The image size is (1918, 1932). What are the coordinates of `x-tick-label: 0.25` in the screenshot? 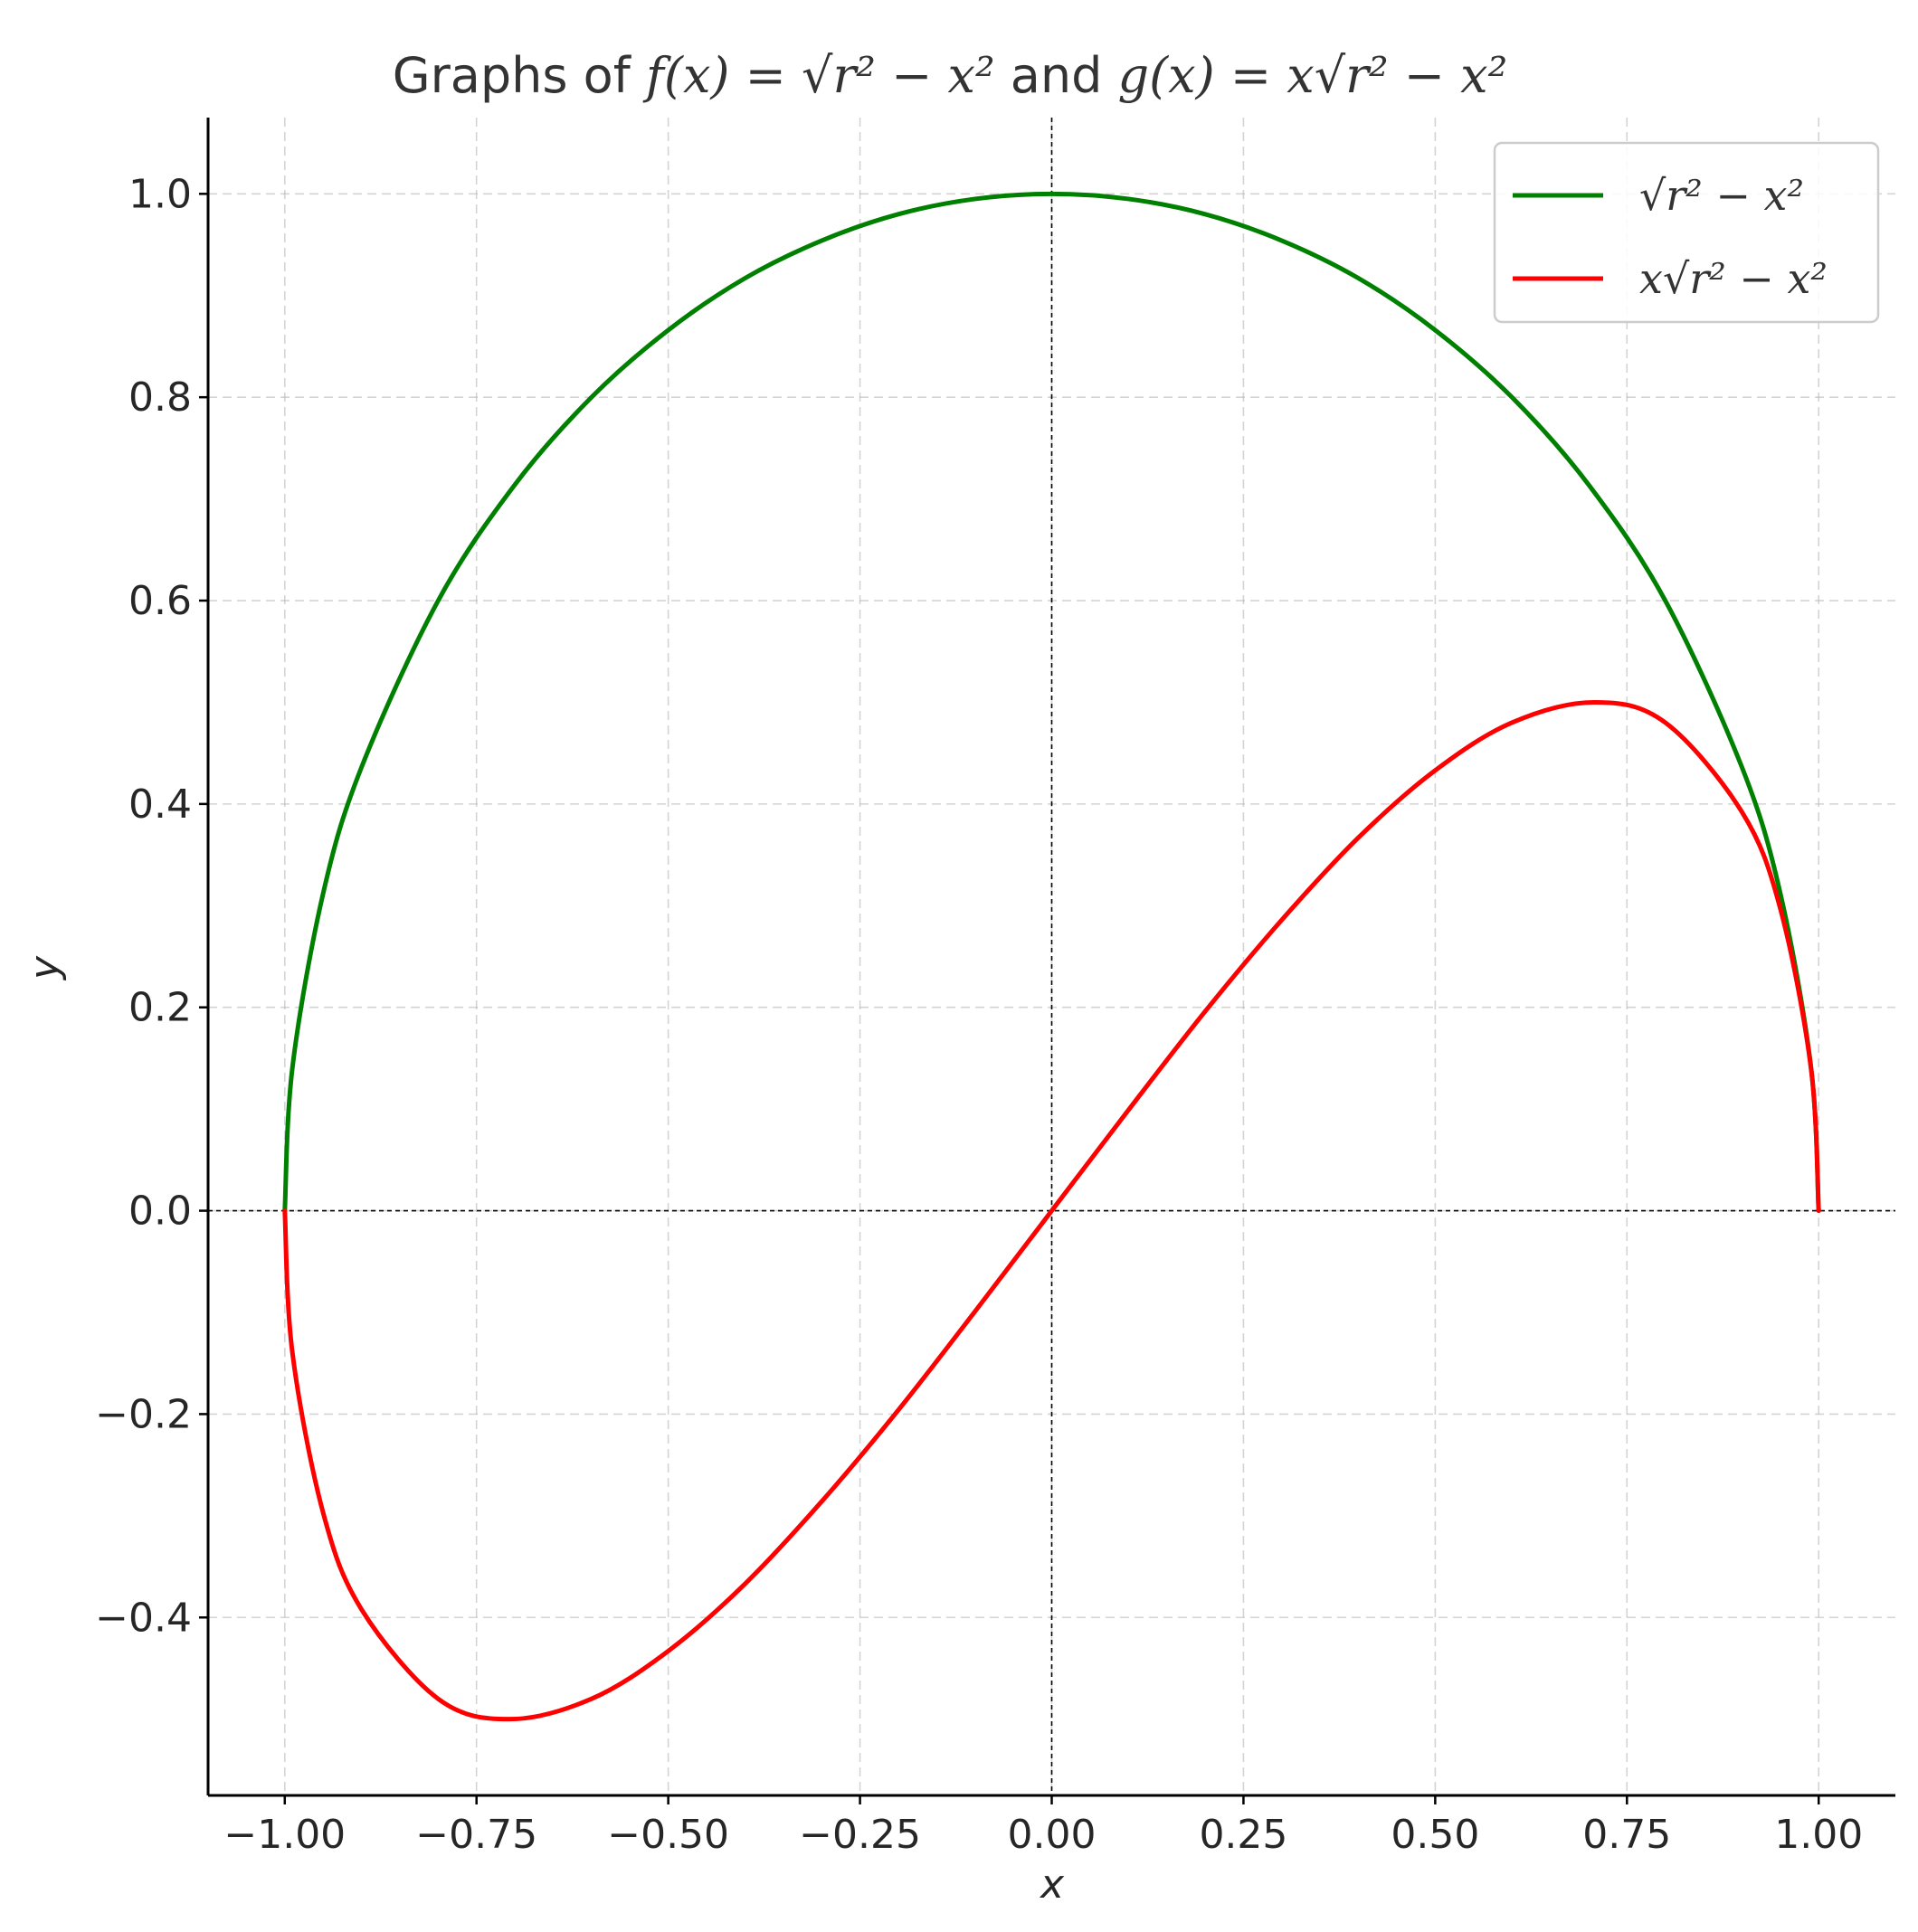 It's located at (1243, 1835).